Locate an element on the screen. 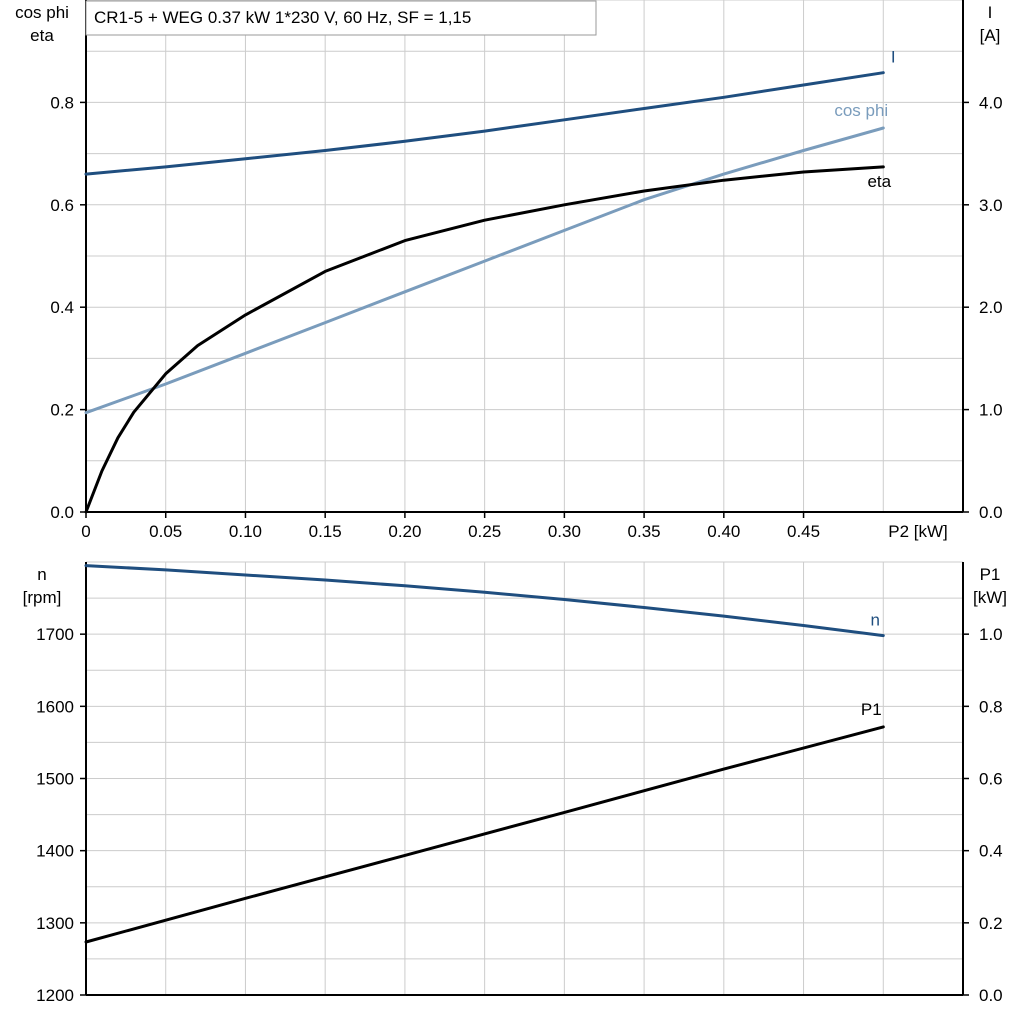  left-axis-tick-label: 0.6 is located at coordinates (62, 205).